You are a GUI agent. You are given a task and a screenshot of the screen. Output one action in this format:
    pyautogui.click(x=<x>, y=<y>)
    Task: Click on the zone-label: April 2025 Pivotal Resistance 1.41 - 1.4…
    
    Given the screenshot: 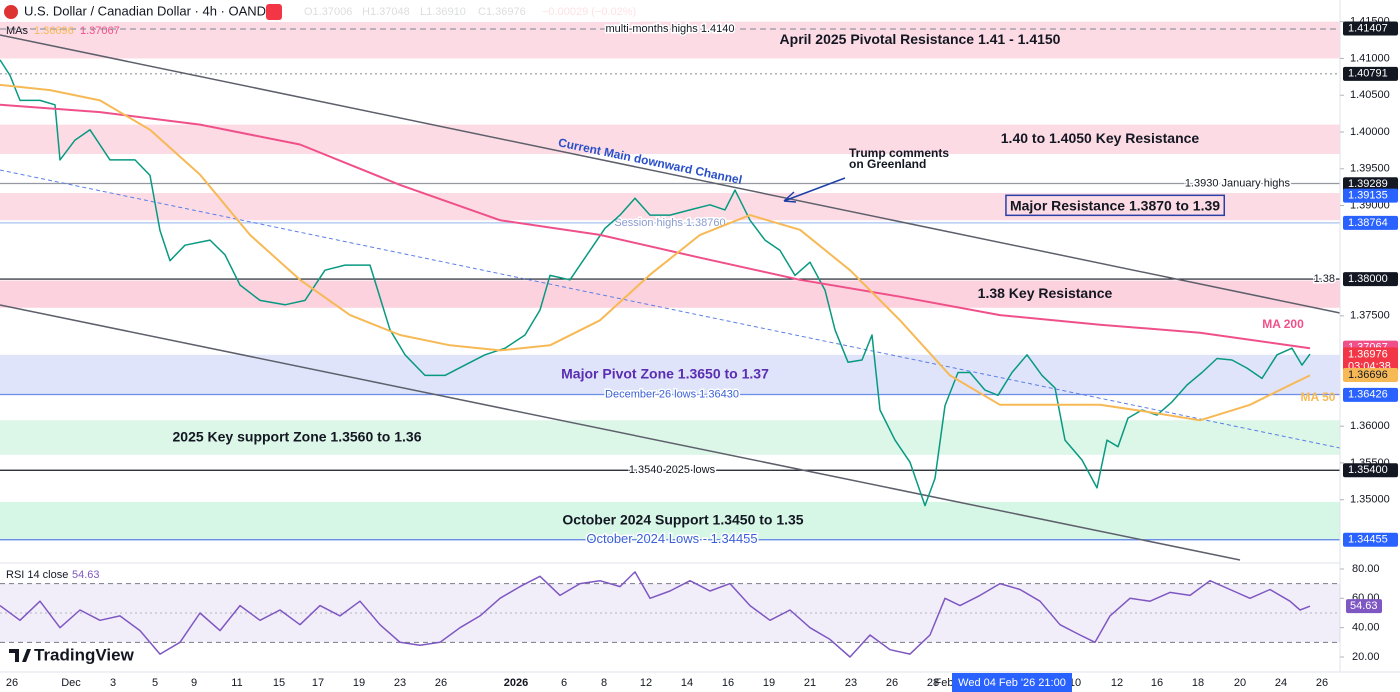 What is the action you would take?
    pyautogui.click(x=920, y=39)
    